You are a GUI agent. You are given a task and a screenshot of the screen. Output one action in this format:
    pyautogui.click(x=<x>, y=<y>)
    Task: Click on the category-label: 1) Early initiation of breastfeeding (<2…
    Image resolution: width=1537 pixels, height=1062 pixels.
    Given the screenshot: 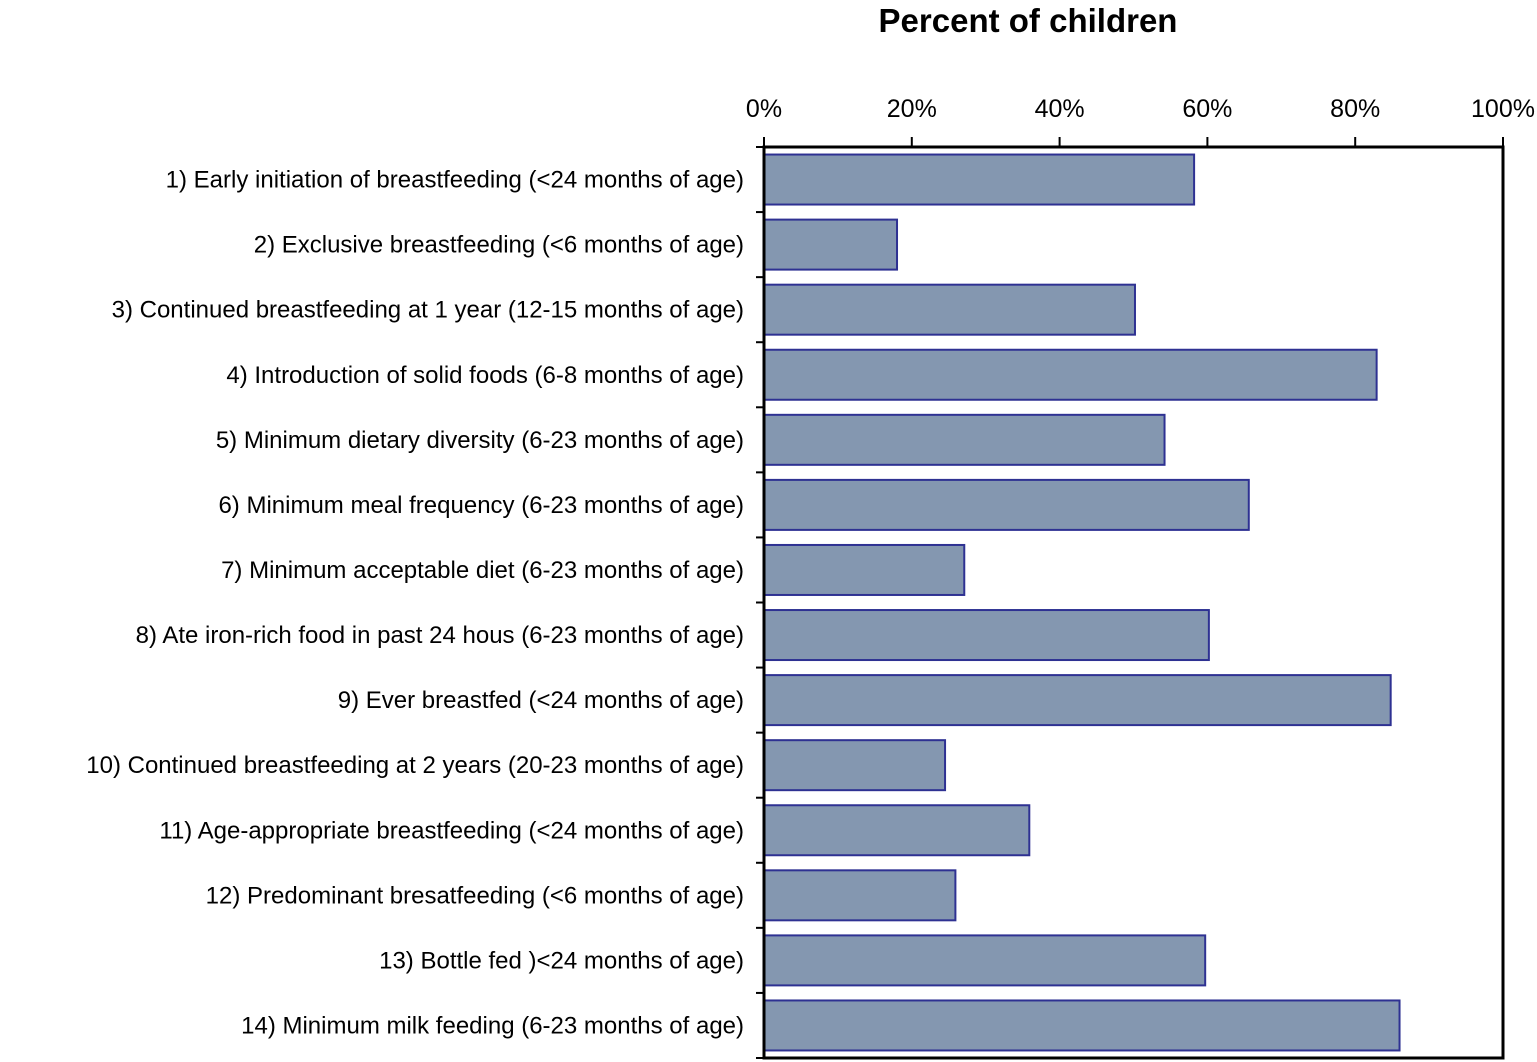 What is the action you would take?
    pyautogui.click(x=455, y=180)
    